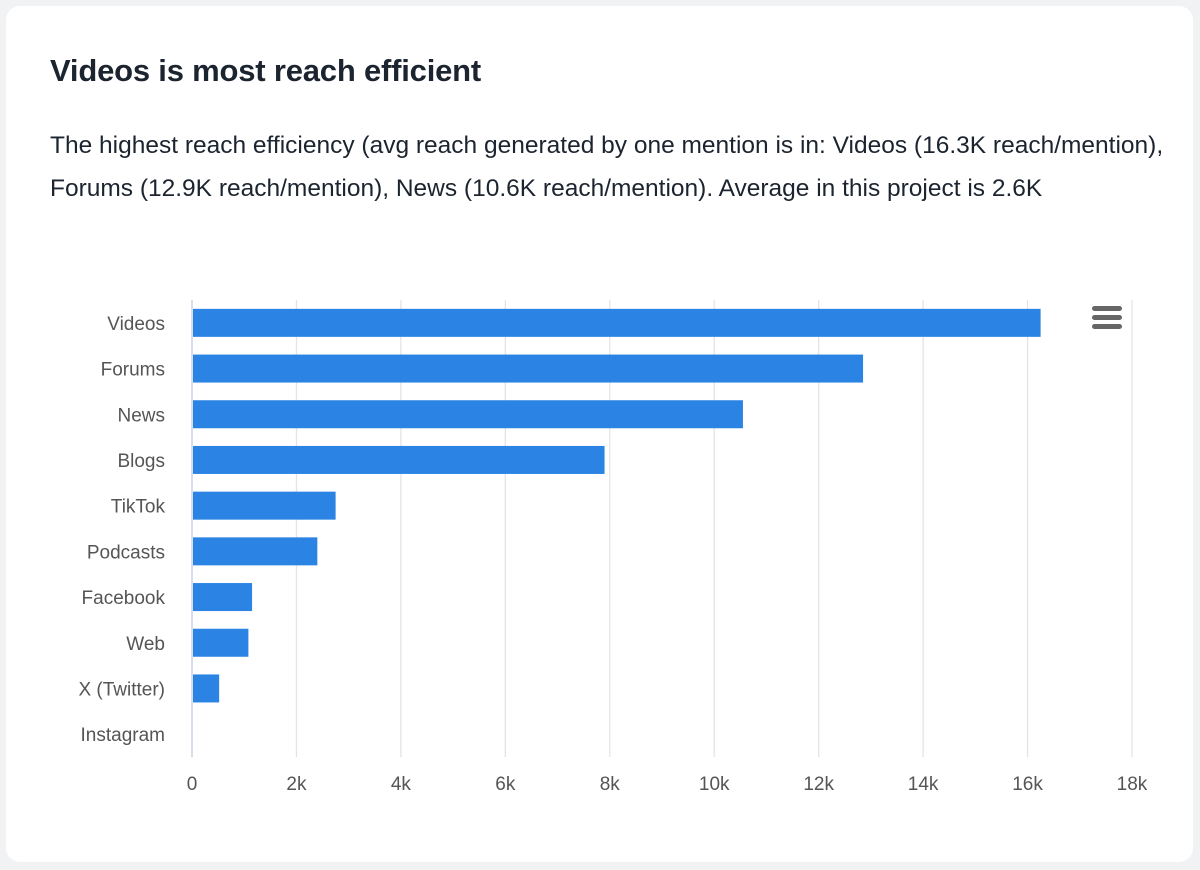  I want to click on y-category-label: Web, so click(145, 644).